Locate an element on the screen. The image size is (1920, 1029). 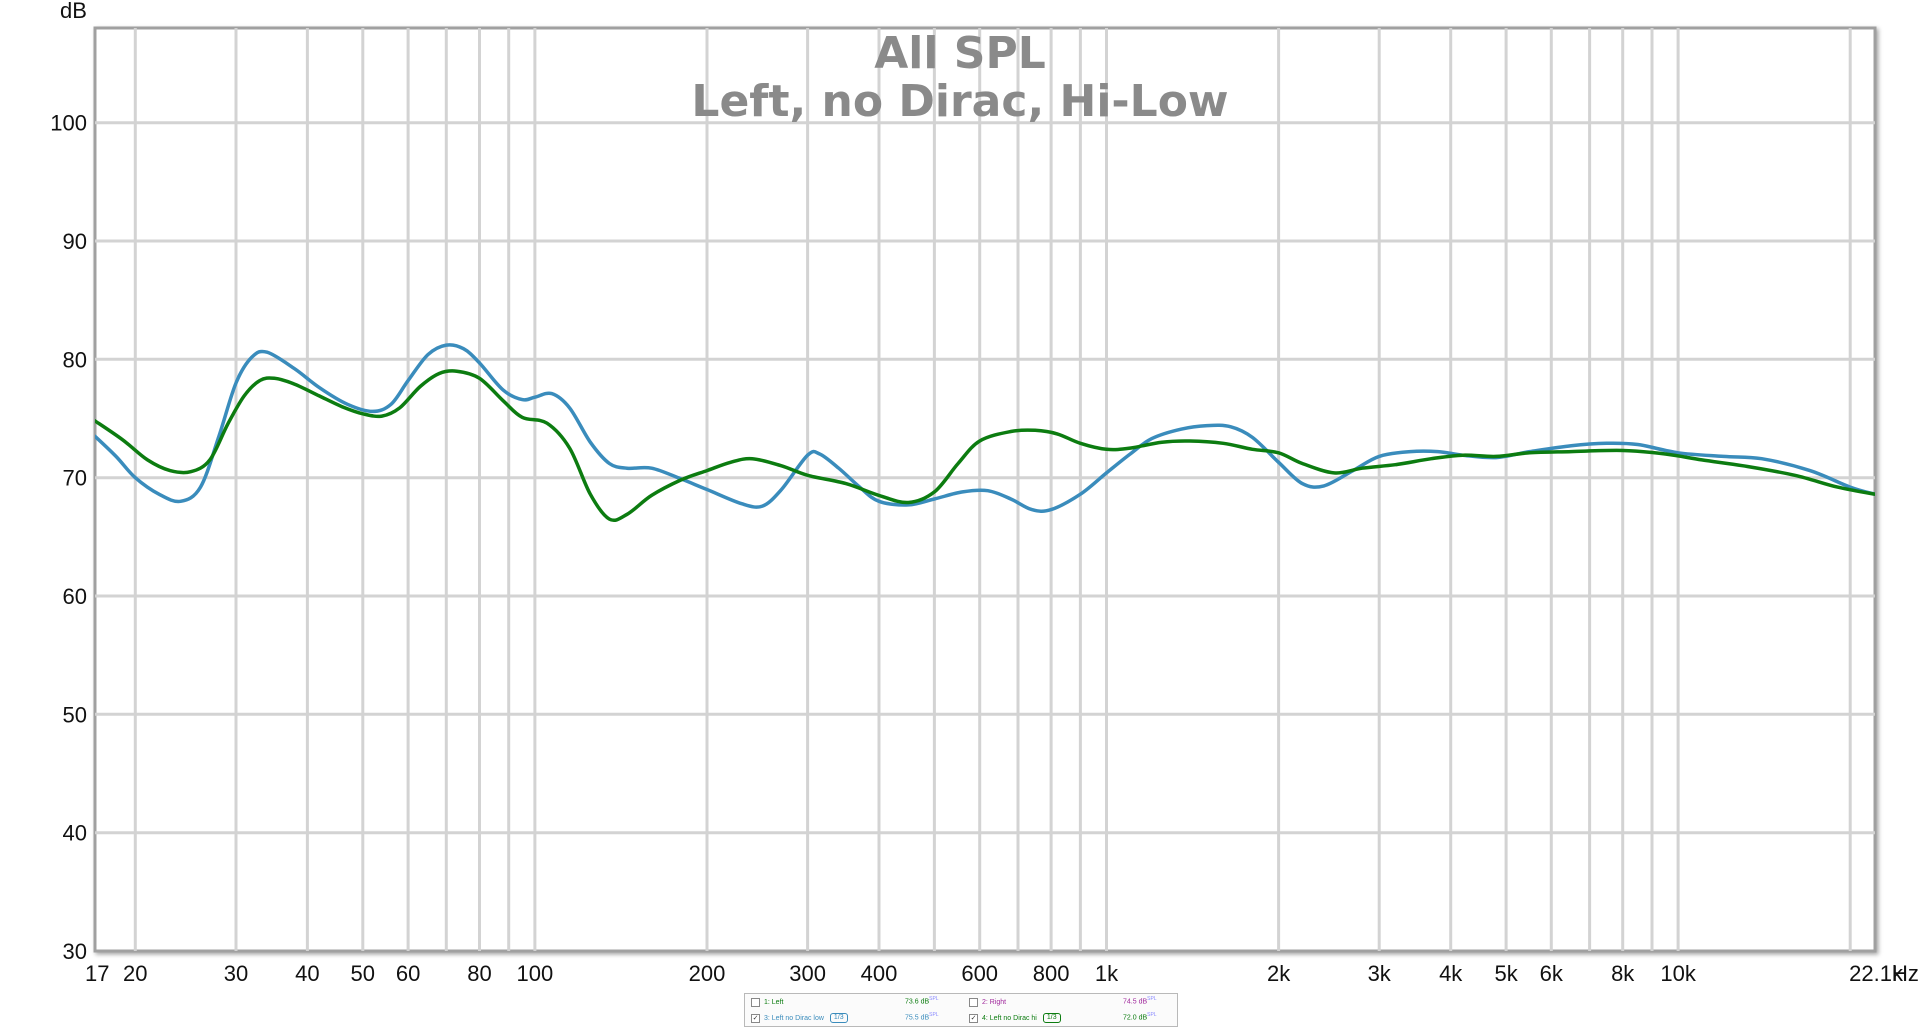
legend-label: 4: Left no Dirac hi is located at coordinates (1009, 1018).